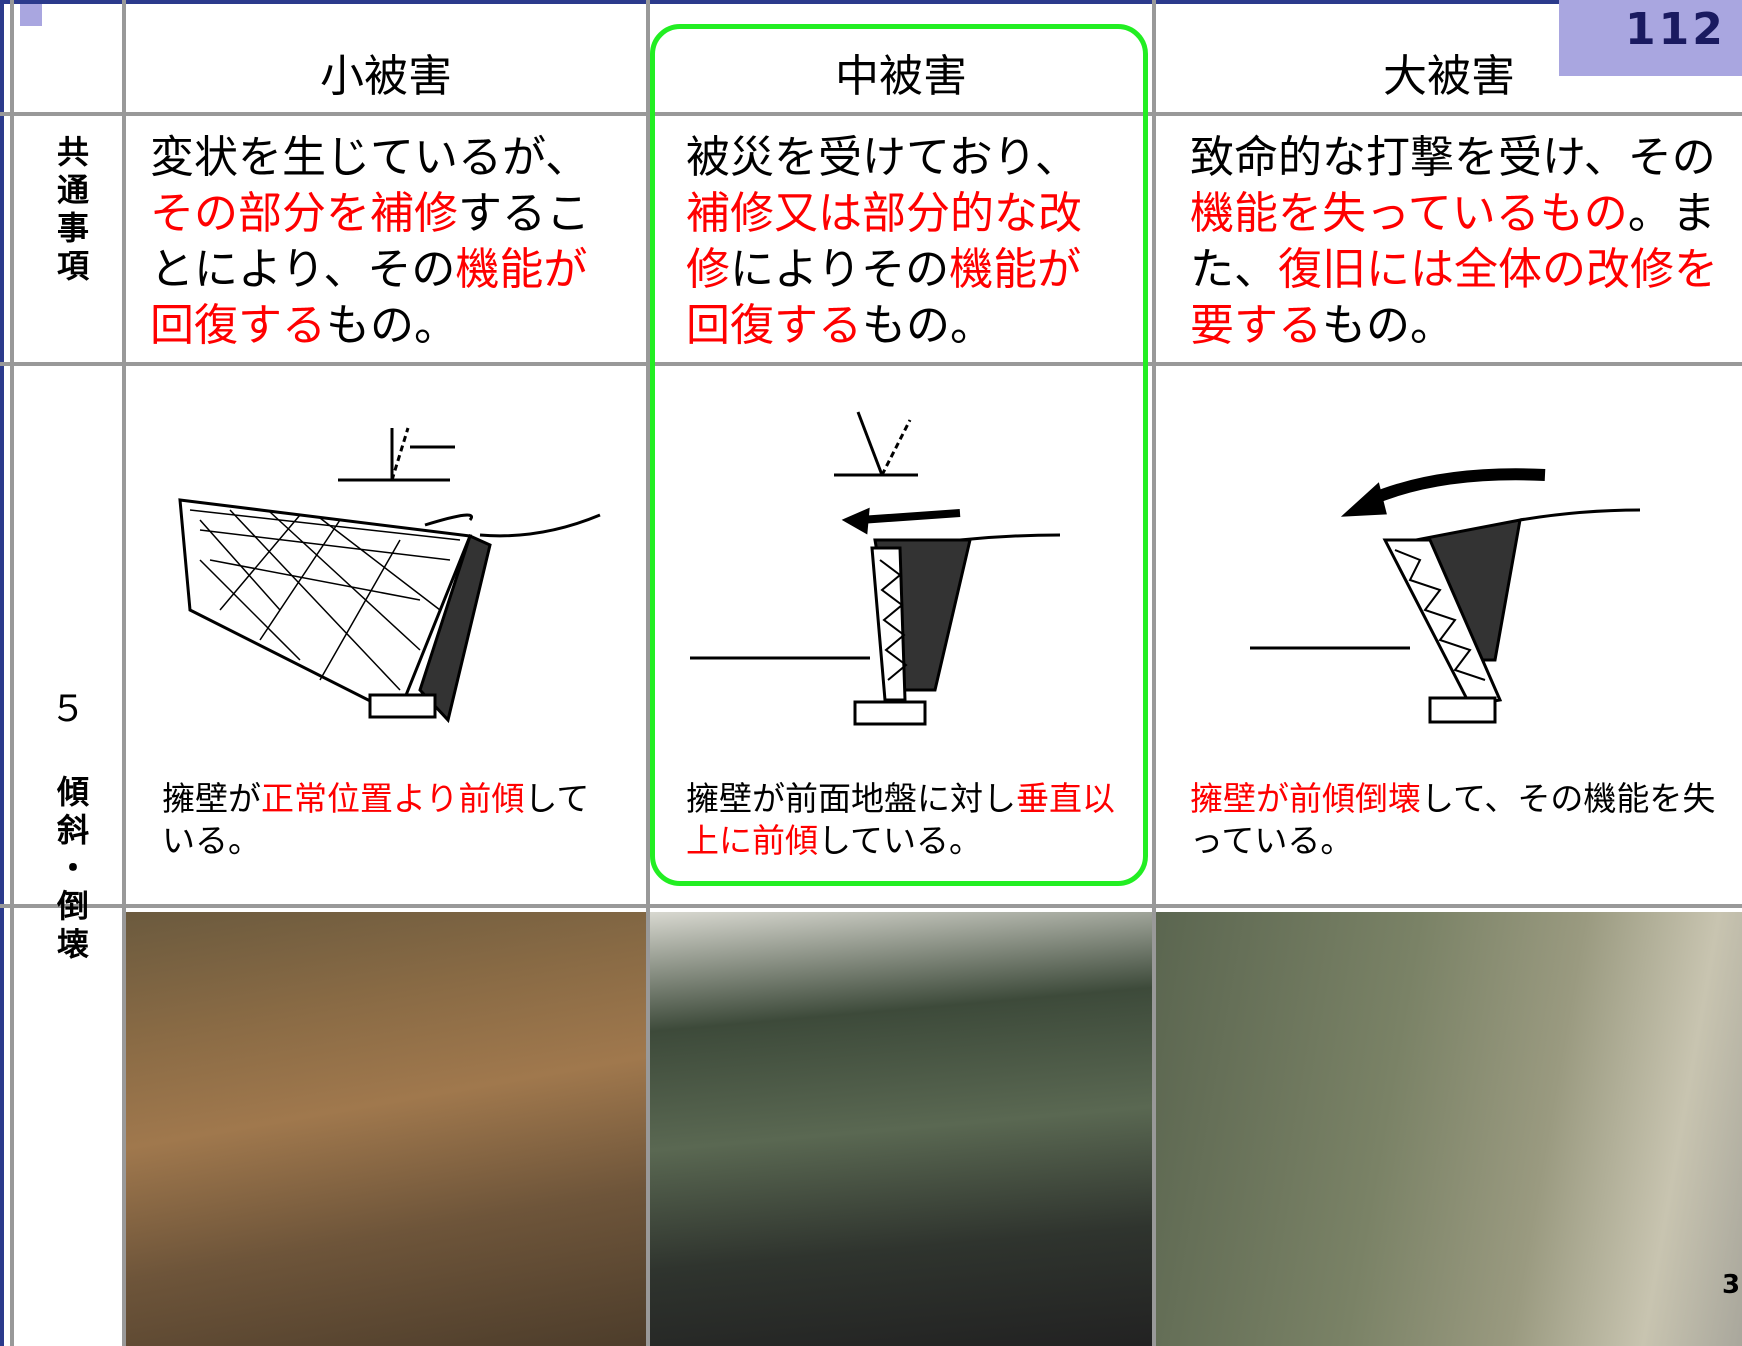 The width and height of the screenshot is (1742, 1346). I want to click on column-header: 小被害, so click(386, 76).